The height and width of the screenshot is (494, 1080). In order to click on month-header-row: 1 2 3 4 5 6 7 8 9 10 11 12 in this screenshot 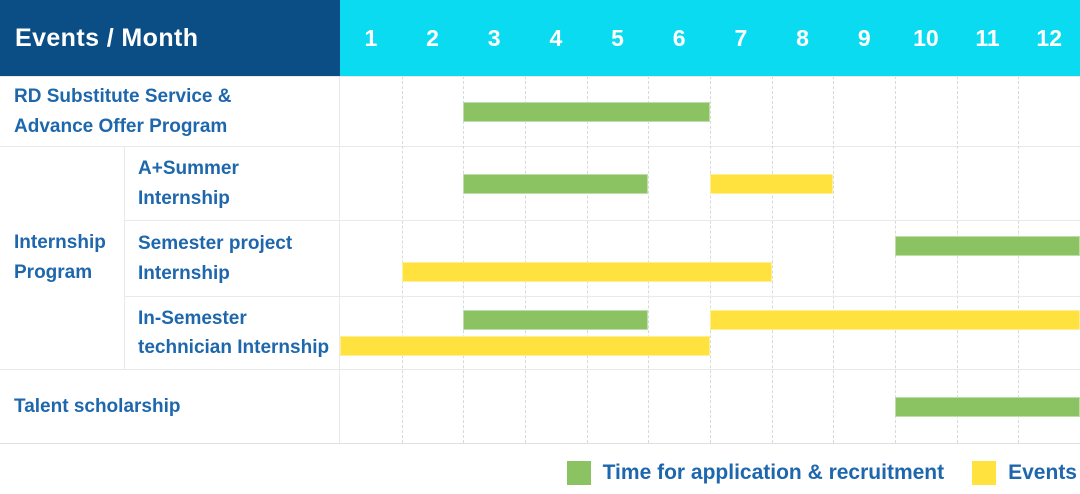, I will do `click(710, 38)`.